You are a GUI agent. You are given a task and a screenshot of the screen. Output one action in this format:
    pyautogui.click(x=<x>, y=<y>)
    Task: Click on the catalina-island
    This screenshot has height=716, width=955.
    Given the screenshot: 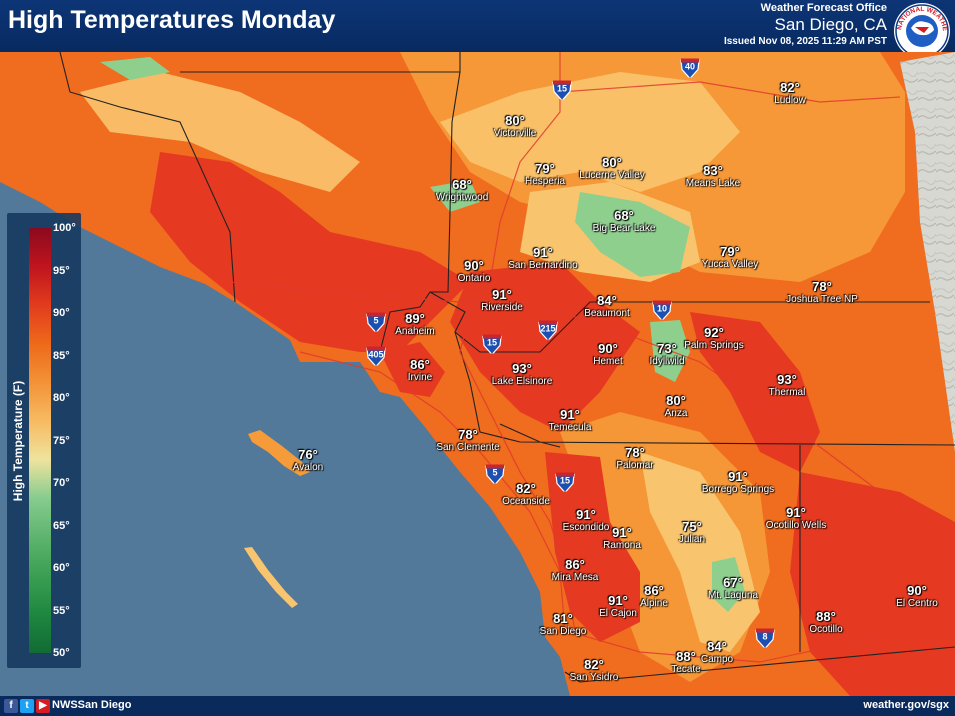 What is the action you would take?
    pyautogui.click(x=279, y=453)
    